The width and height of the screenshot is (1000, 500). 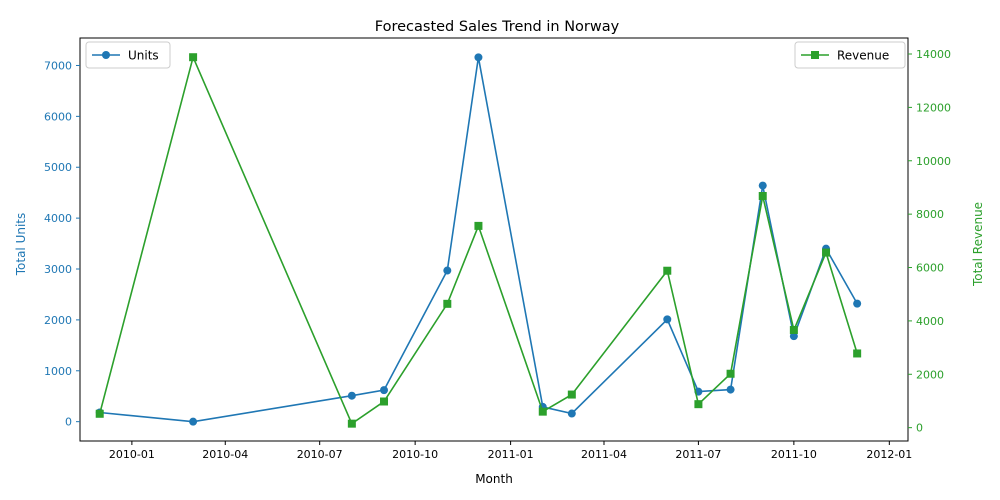 What do you see at coordinates (889, 454) in the screenshot?
I see `x-tick-label-8: 2012-01` at bounding box center [889, 454].